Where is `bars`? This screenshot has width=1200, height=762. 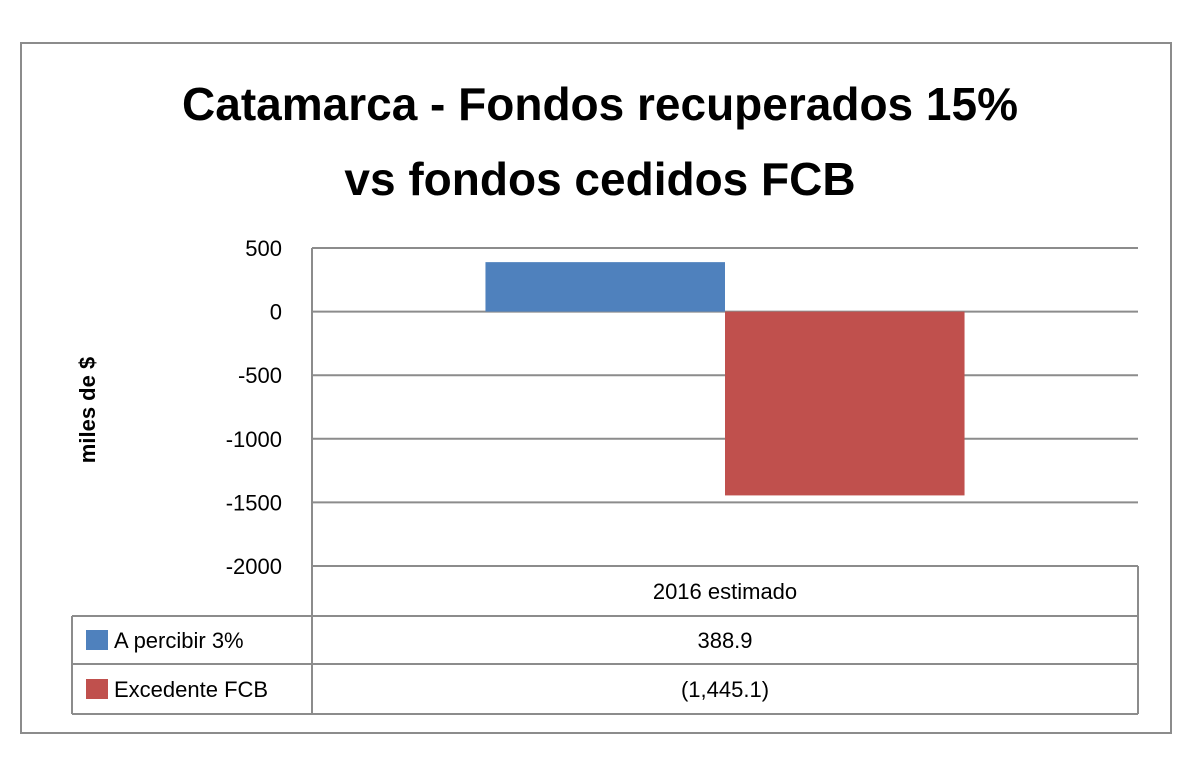 bars is located at coordinates (725, 379).